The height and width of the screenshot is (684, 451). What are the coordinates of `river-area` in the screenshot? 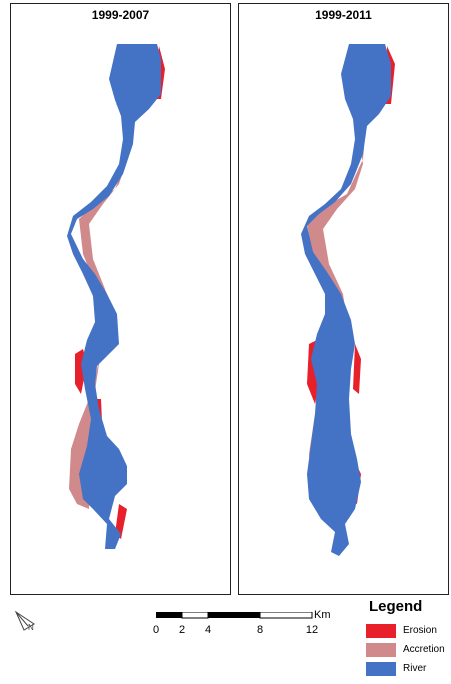 It's located at (346, 300).